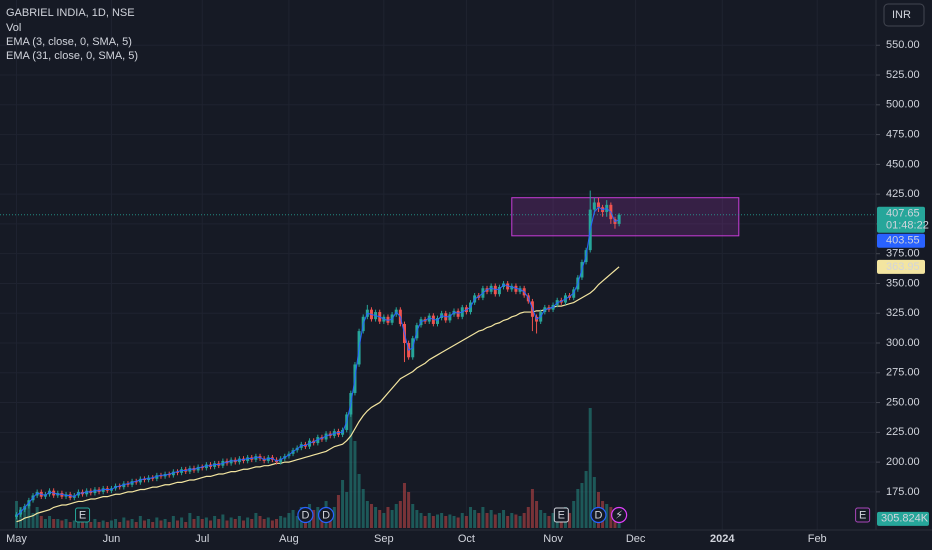 The image size is (932, 550). Describe the element at coordinates (903, 283) in the screenshot. I see `y-tick-label: 350.00` at that location.